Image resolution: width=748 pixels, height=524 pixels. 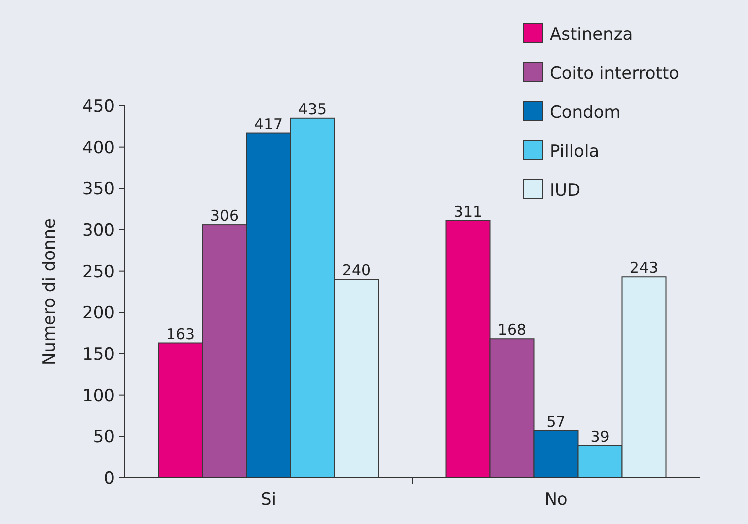 What do you see at coordinates (98, 314) in the screenshot?
I see `y-tick-label: 200` at bounding box center [98, 314].